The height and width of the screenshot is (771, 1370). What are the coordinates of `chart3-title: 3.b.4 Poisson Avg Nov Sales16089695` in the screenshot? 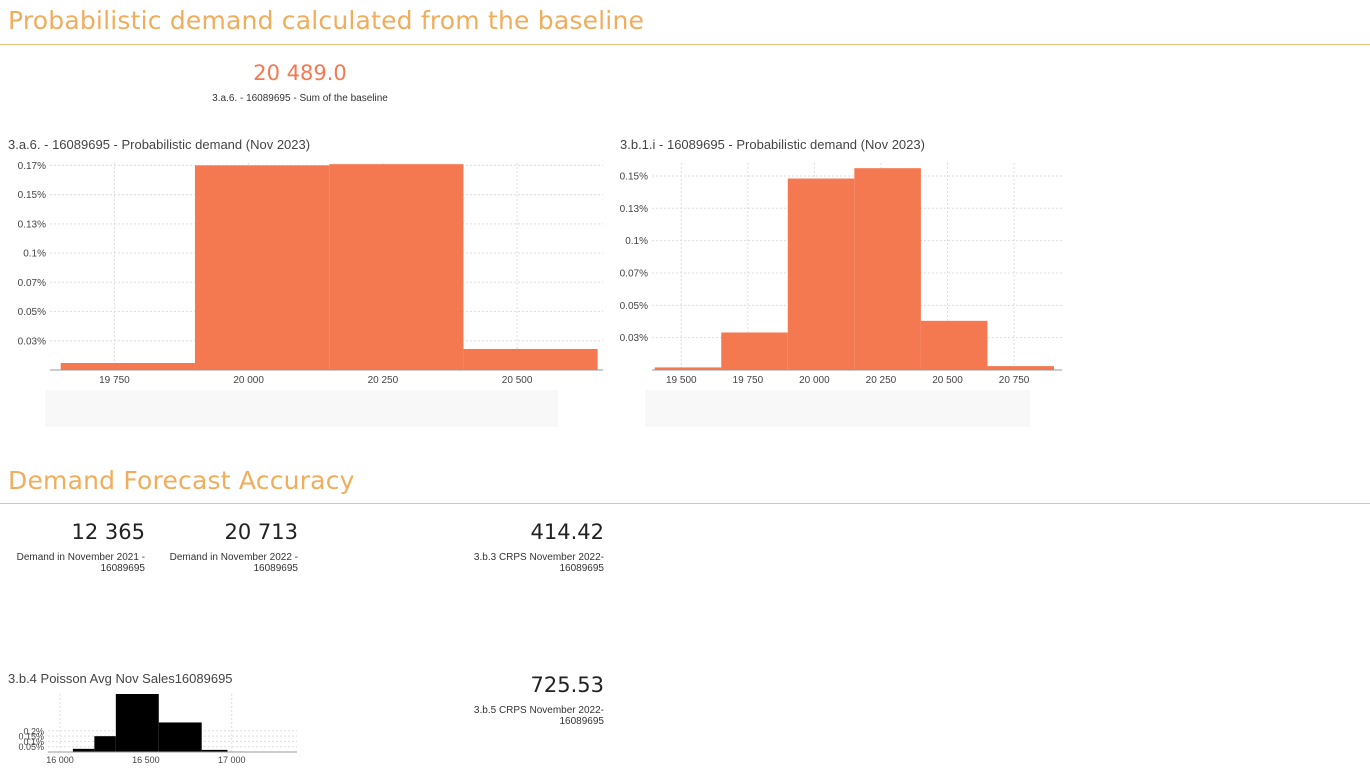 It's located at (120, 678).